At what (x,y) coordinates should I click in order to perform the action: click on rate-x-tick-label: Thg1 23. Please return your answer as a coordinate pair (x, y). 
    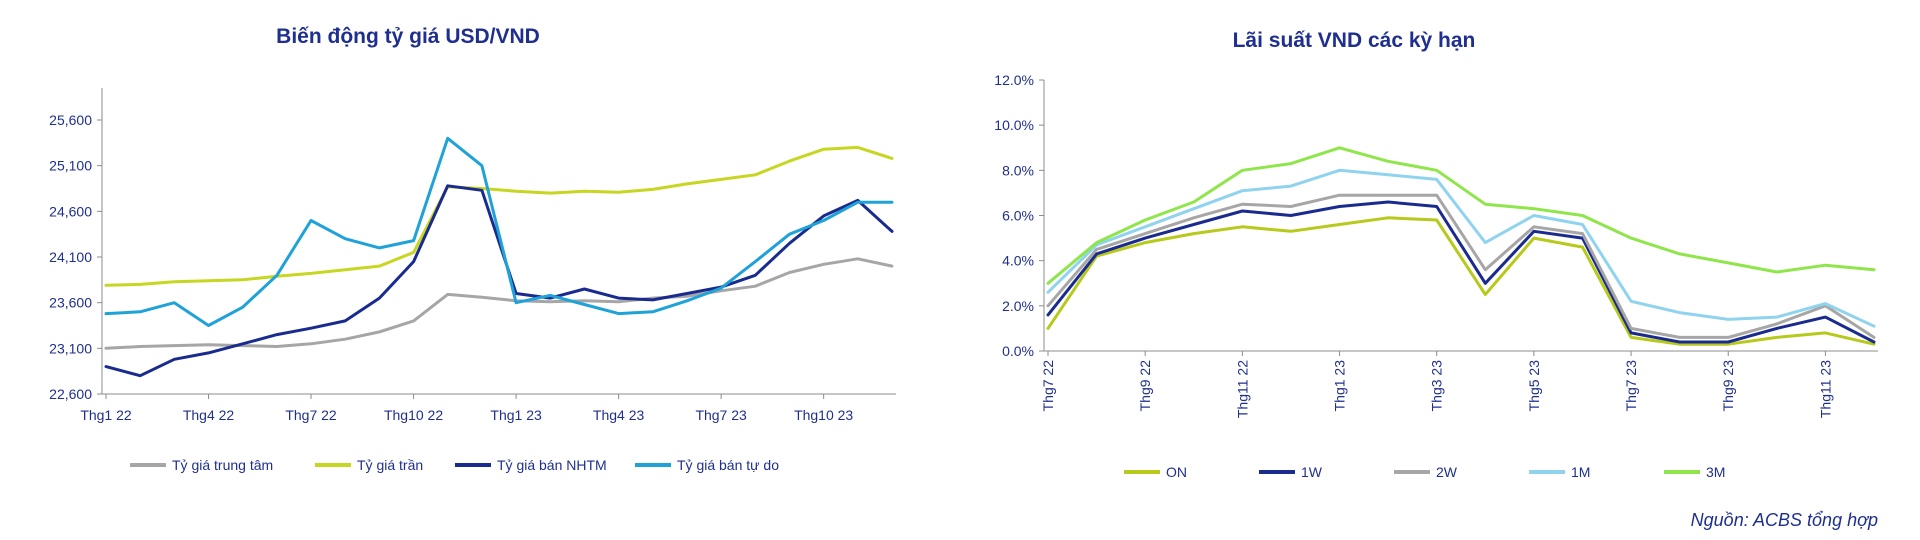
    Looking at the image, I should click on (1340, 386).